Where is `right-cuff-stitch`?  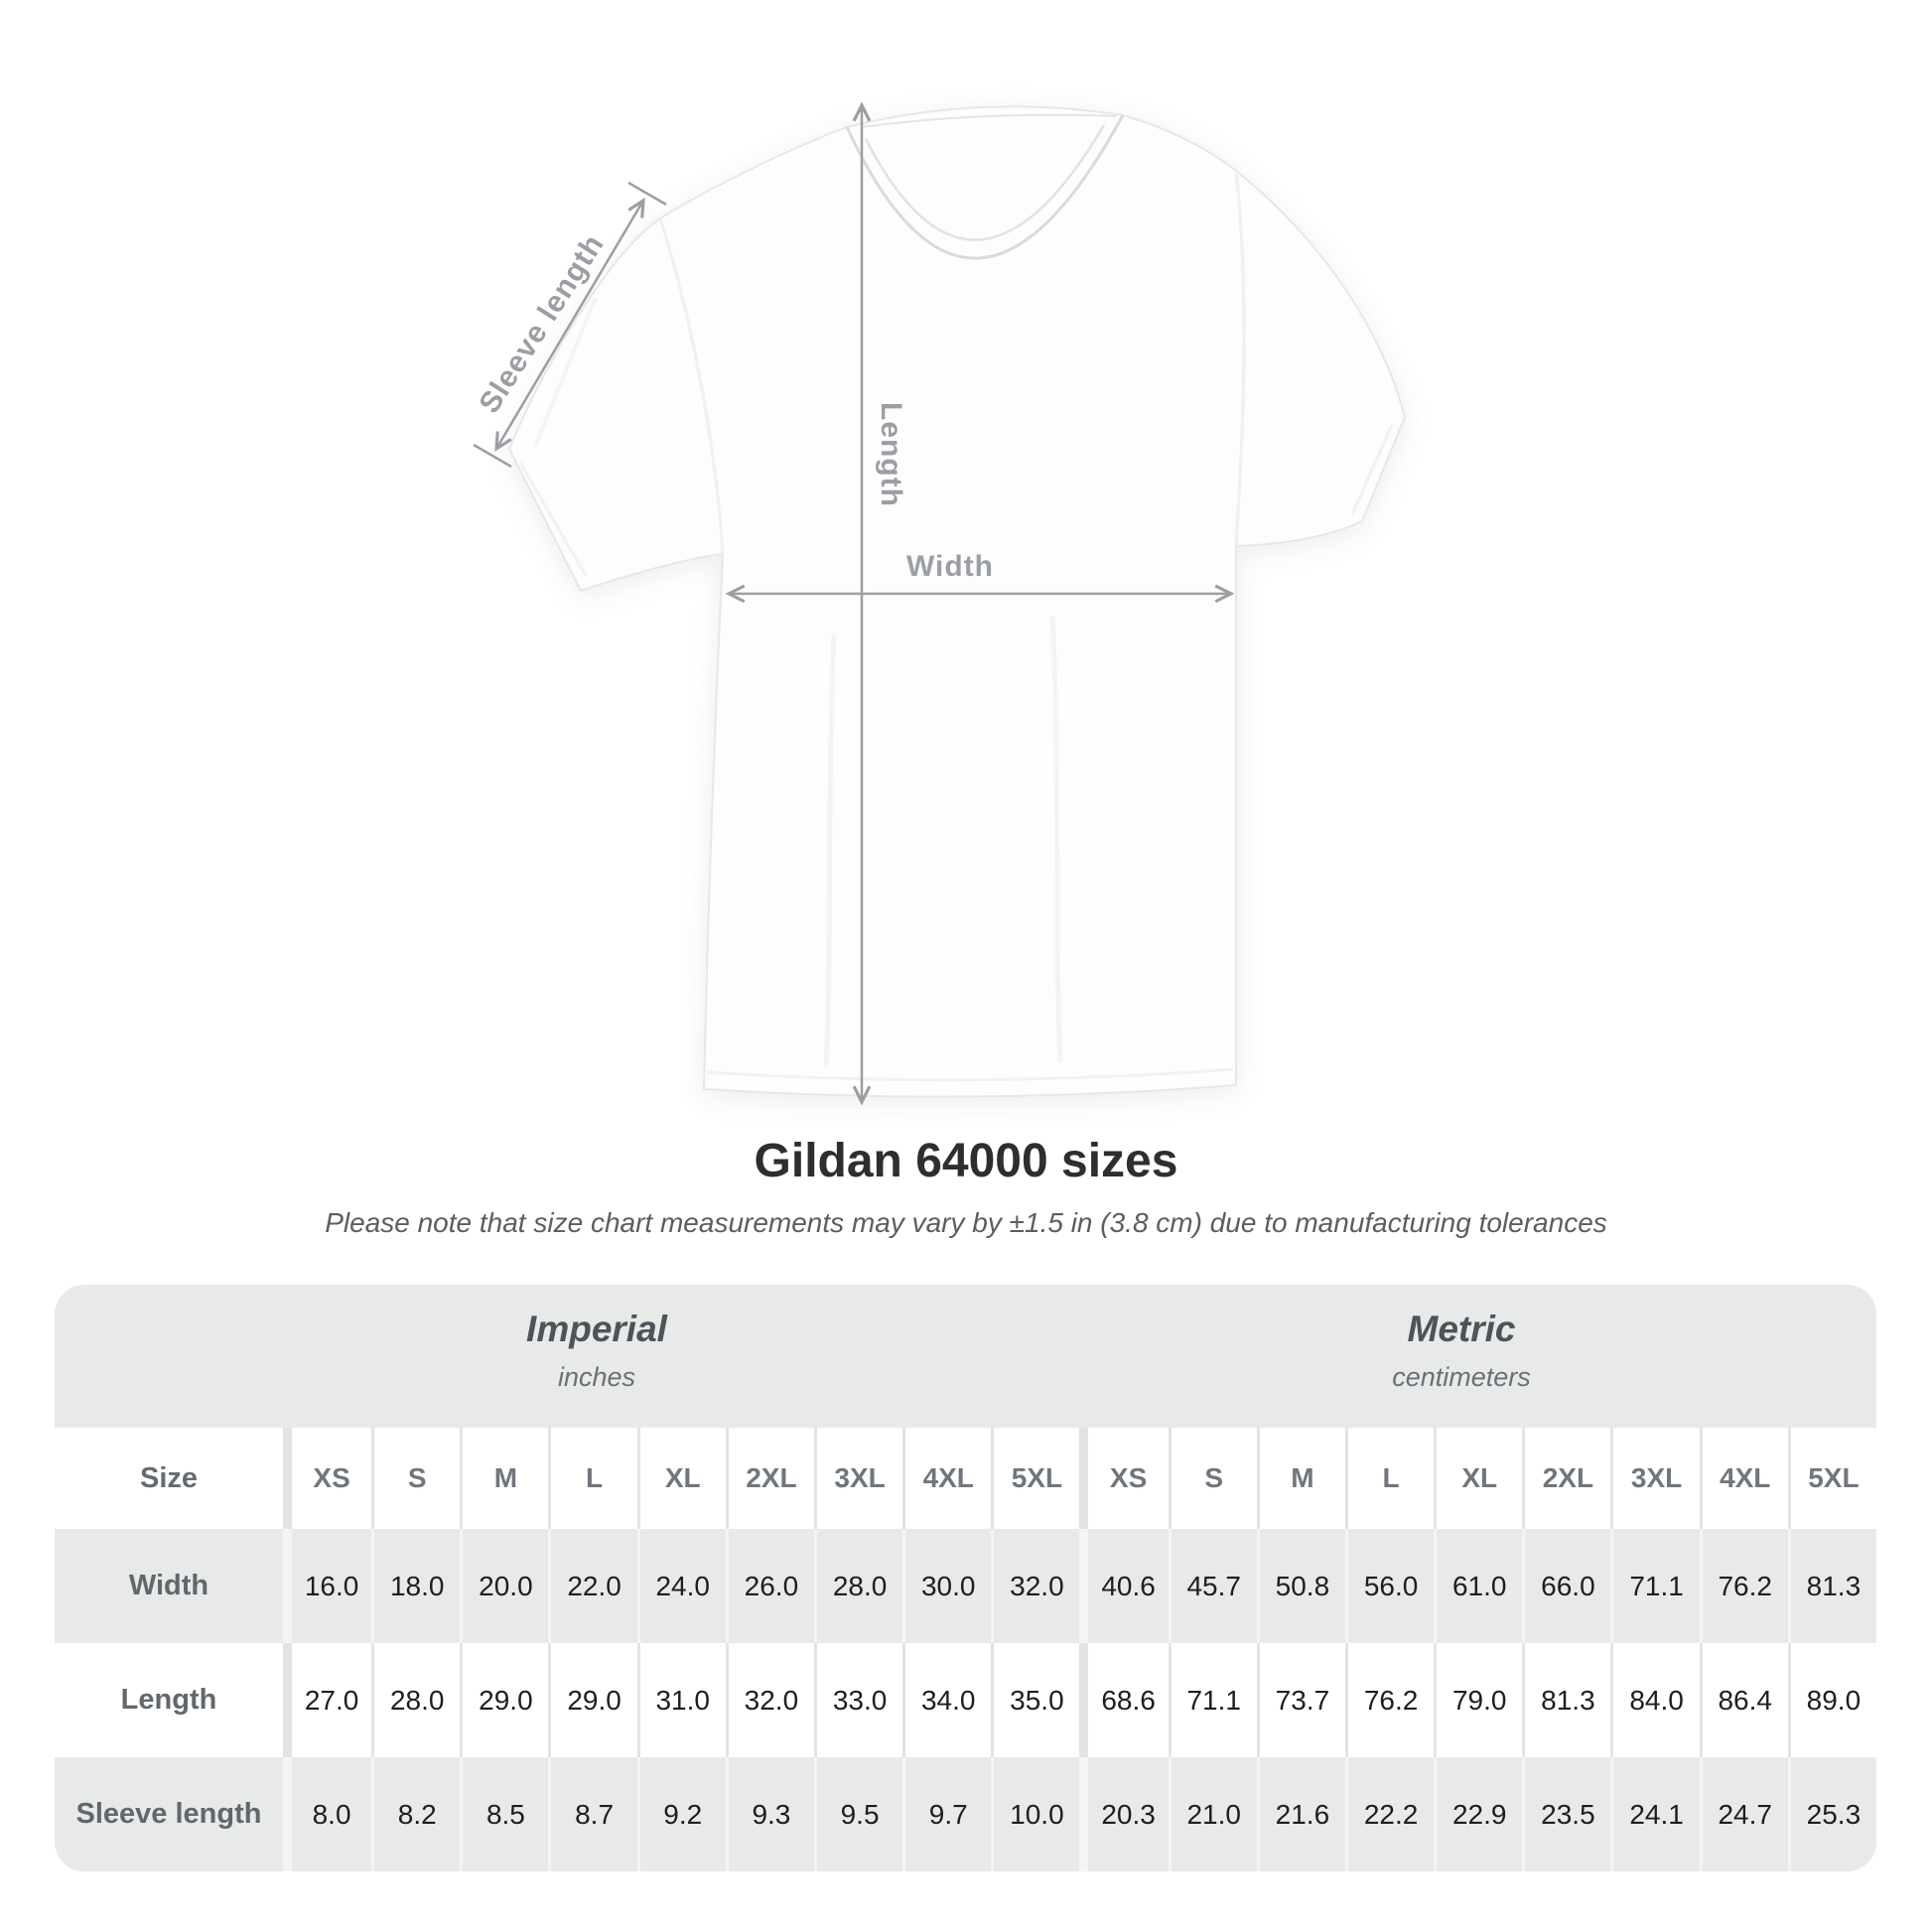
right-cuff-stitch is located at coordinates (1372, 470).